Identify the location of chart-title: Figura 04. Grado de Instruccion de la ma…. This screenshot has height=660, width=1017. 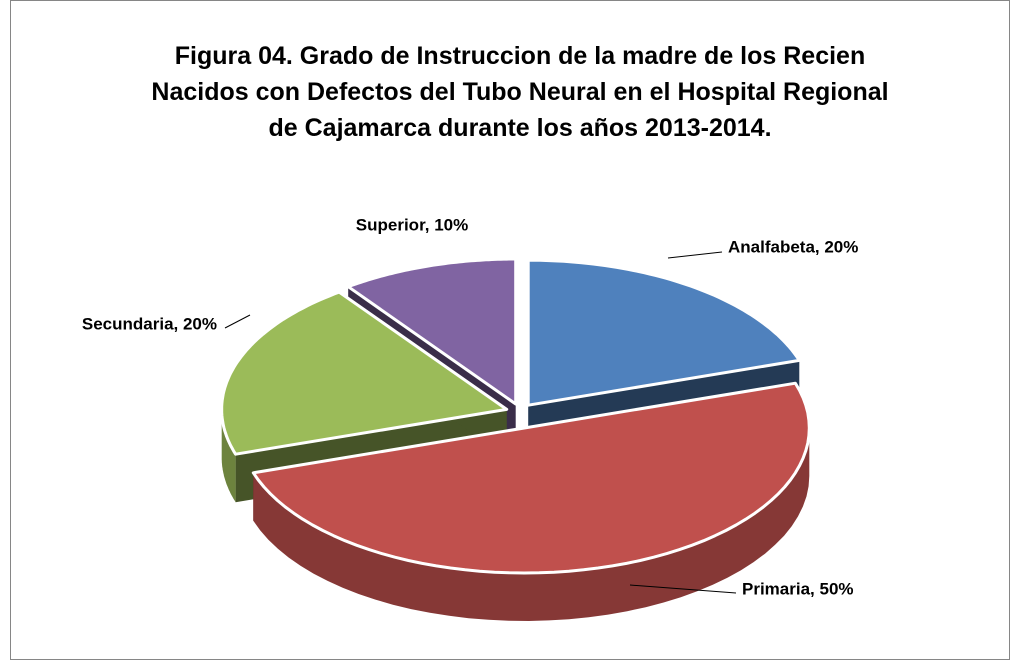
(520, 92).